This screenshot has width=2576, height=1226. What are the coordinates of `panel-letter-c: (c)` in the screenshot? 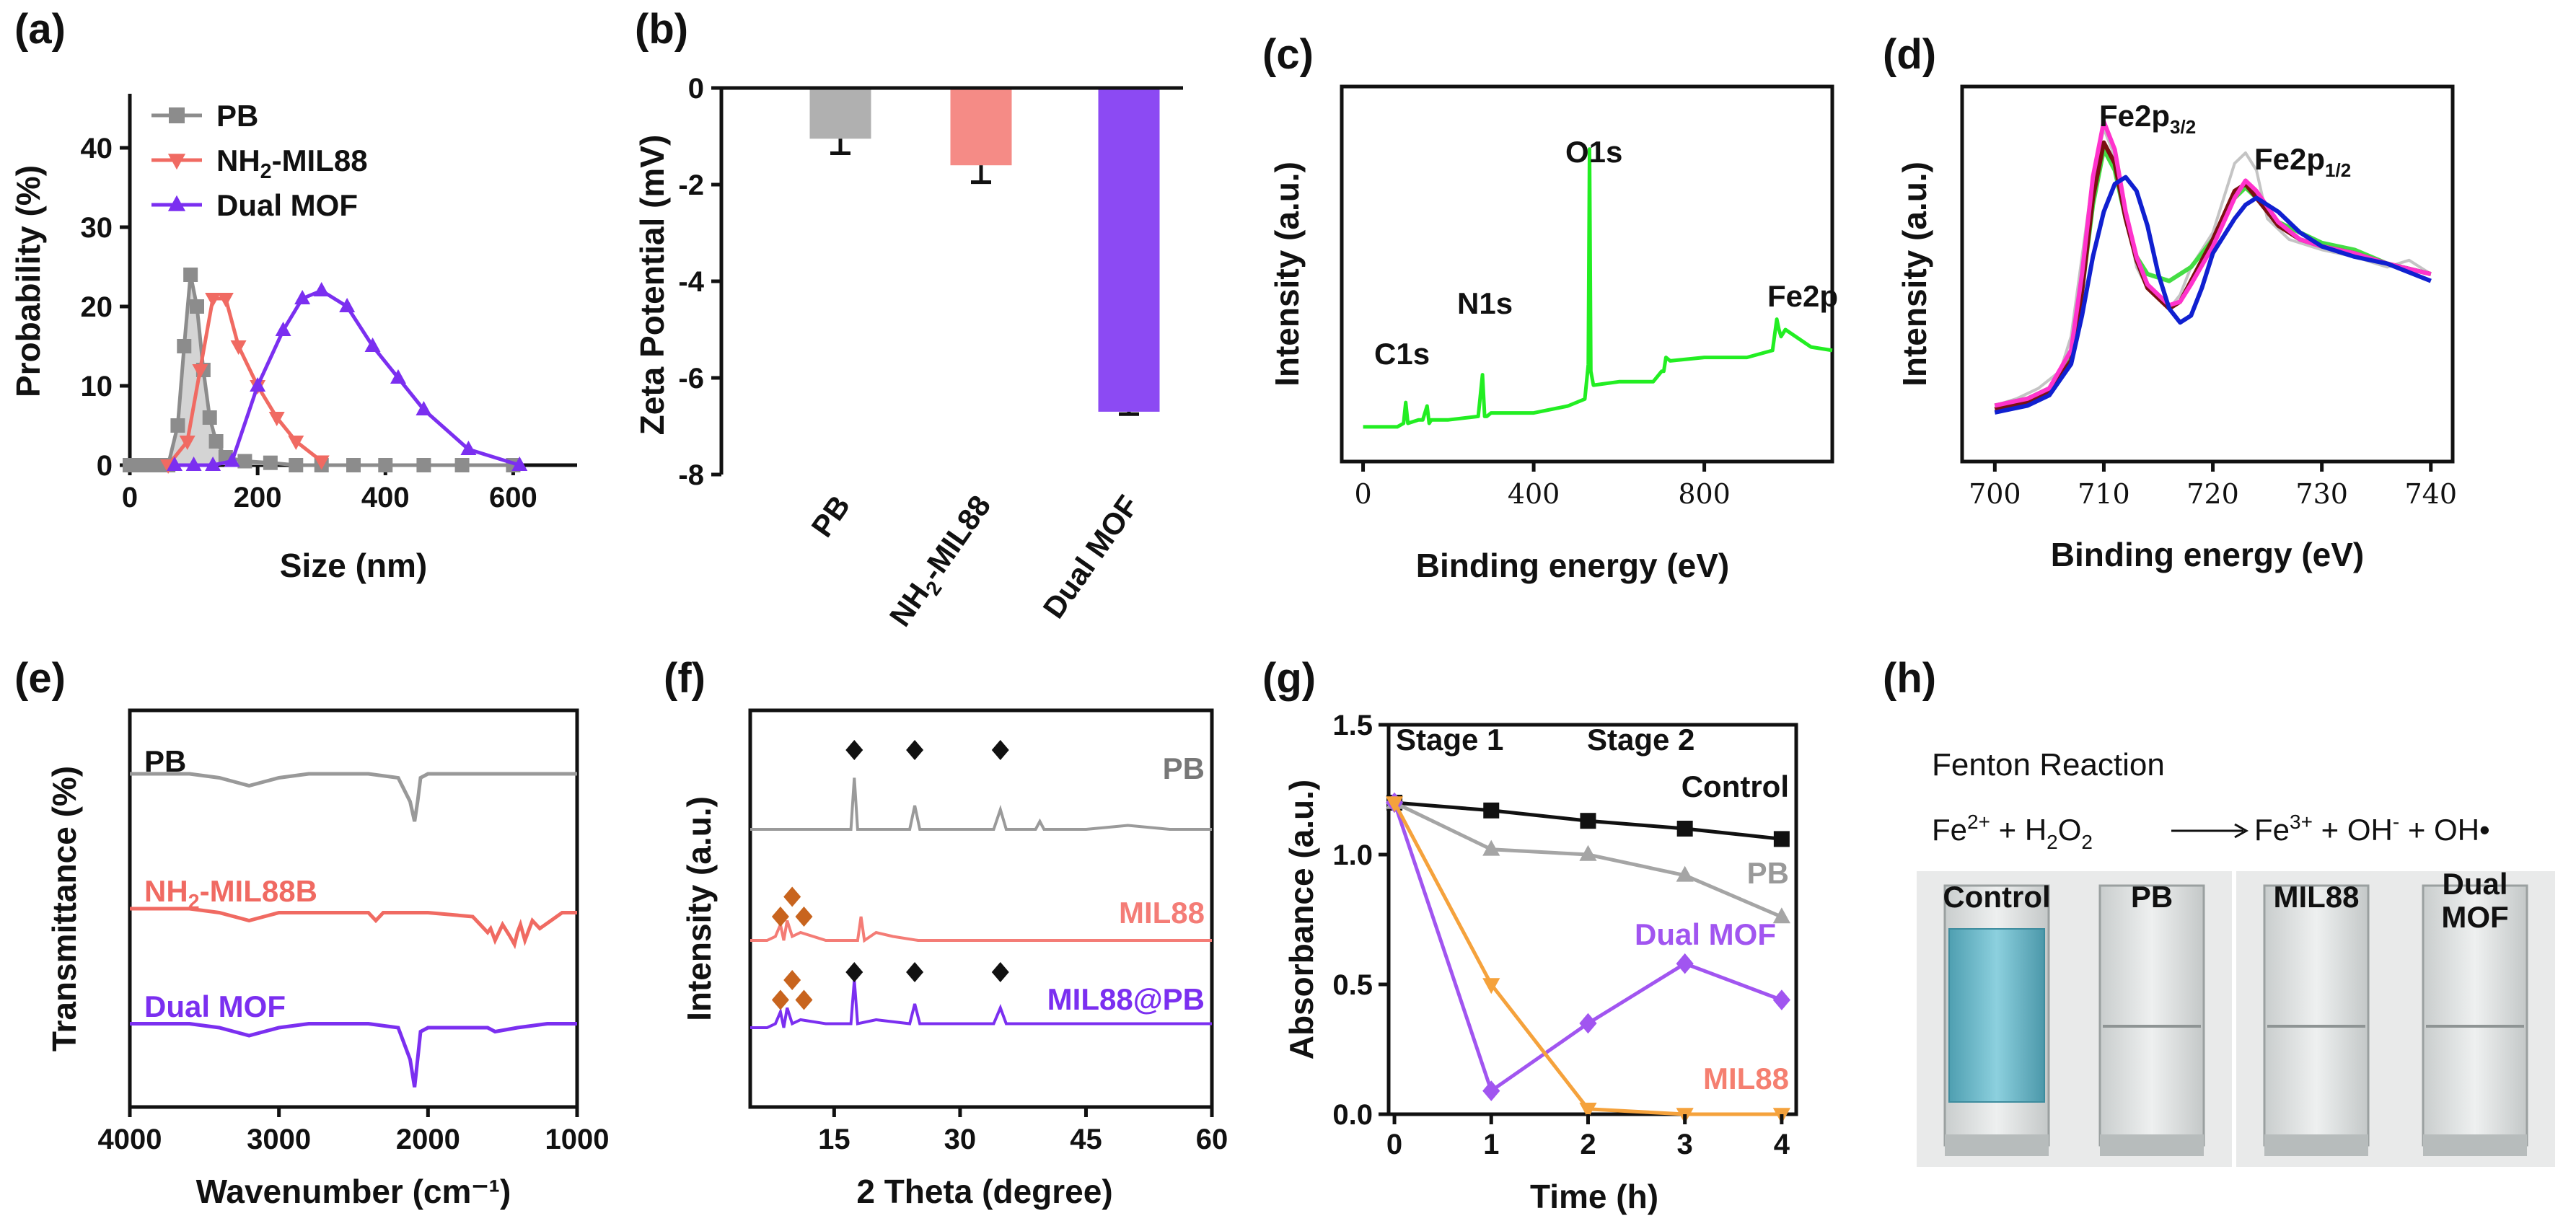 It's located at (1288, 54).